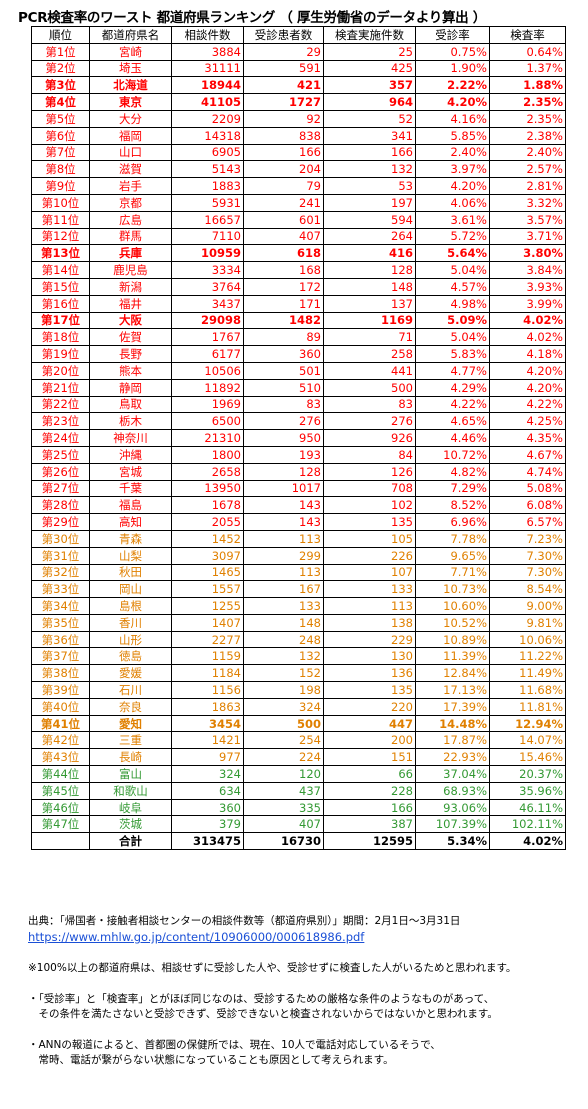  What do you see at coordinates (283, 337) in the screenshot?
I see `patients-cell: 89` at bounding box center [283, 337].